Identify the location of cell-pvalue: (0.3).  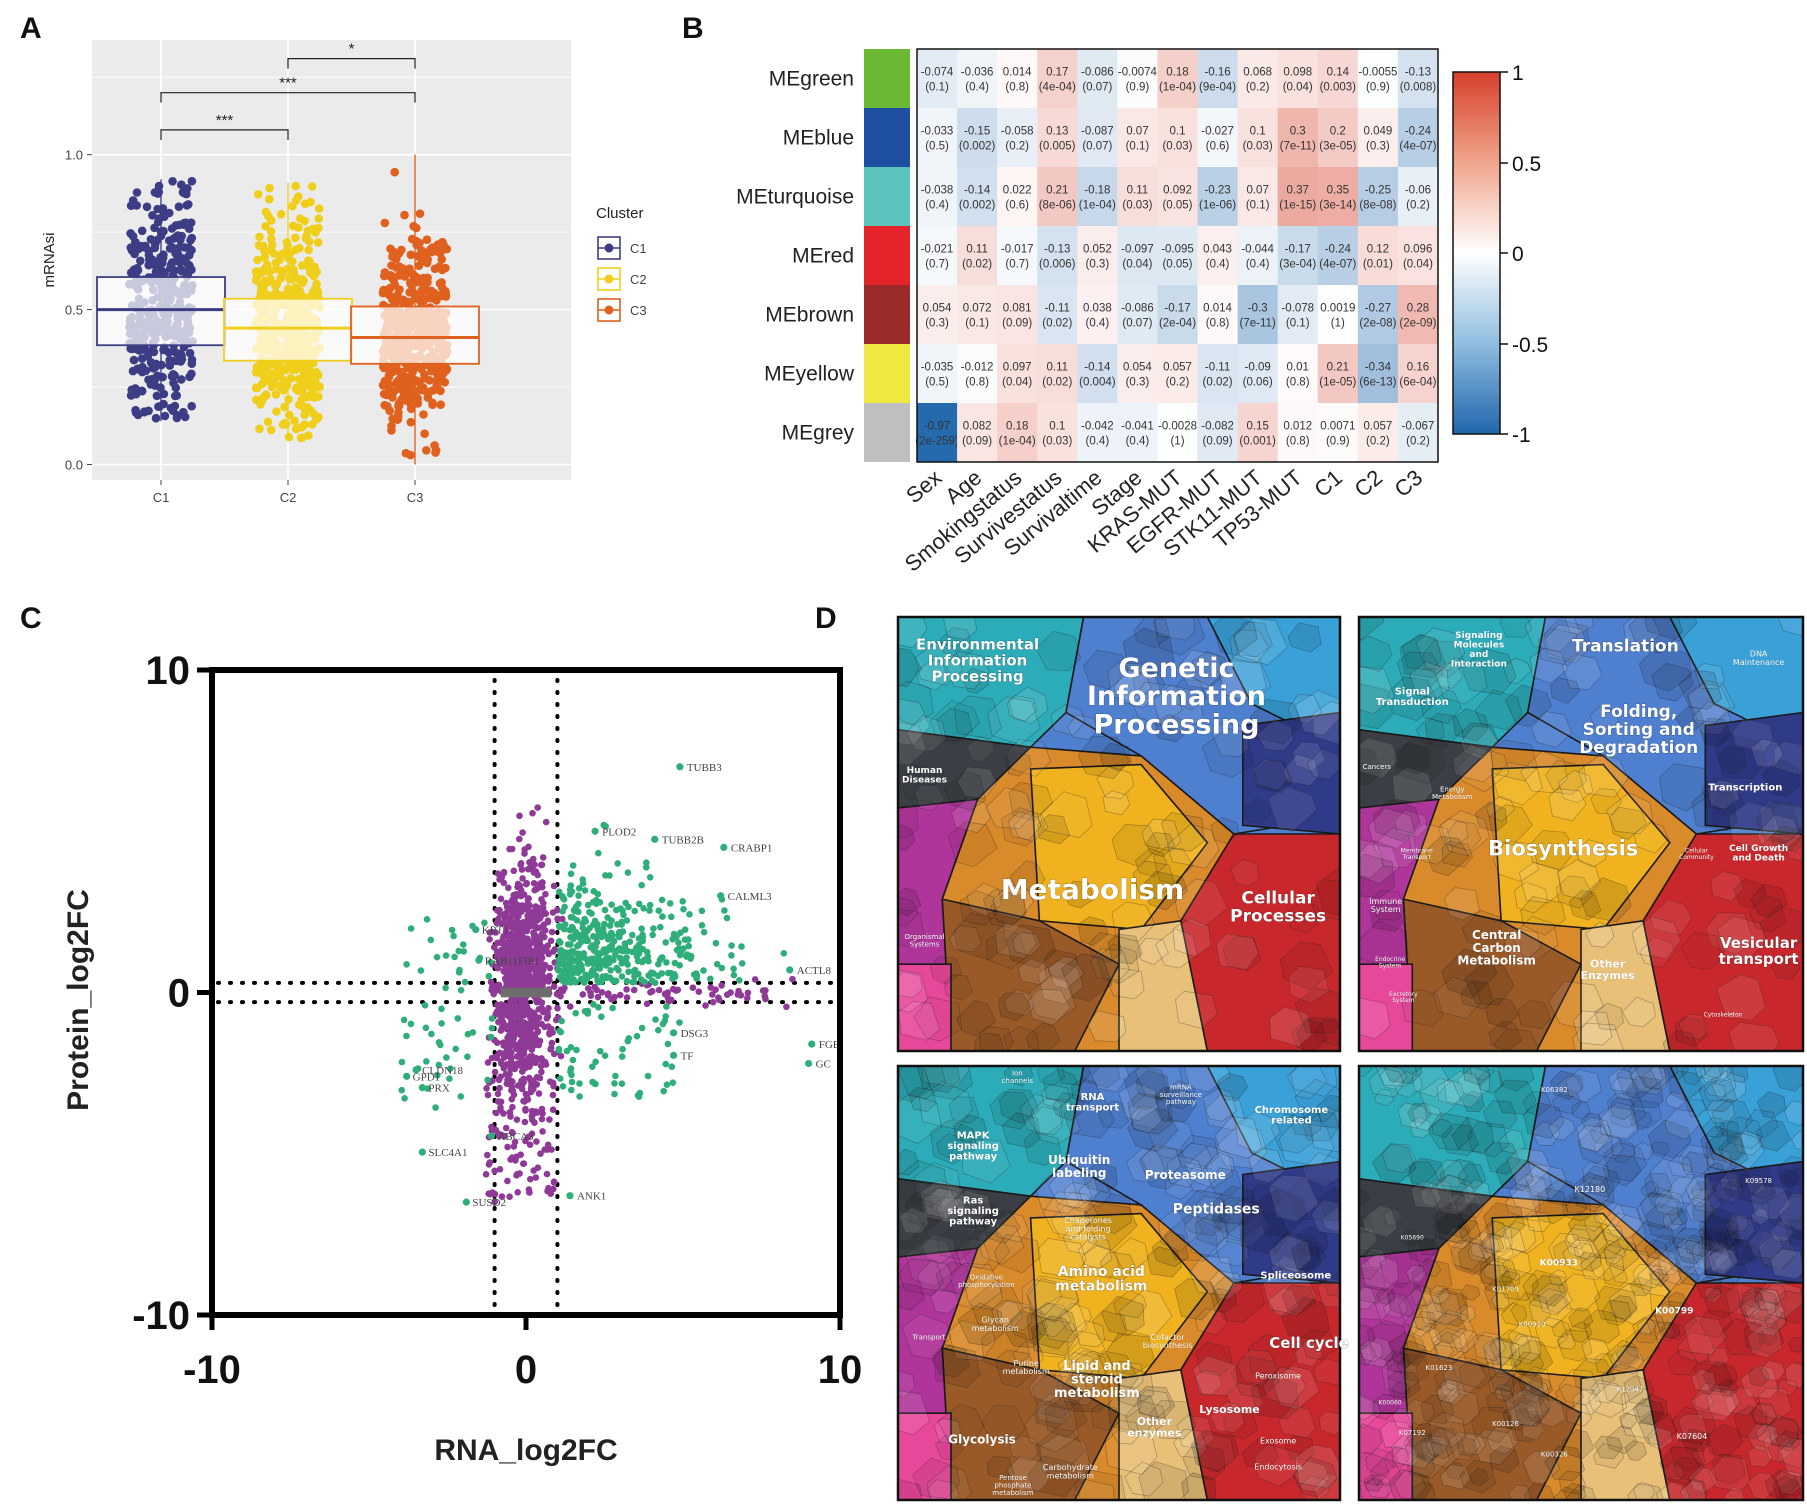
(1138, 383).